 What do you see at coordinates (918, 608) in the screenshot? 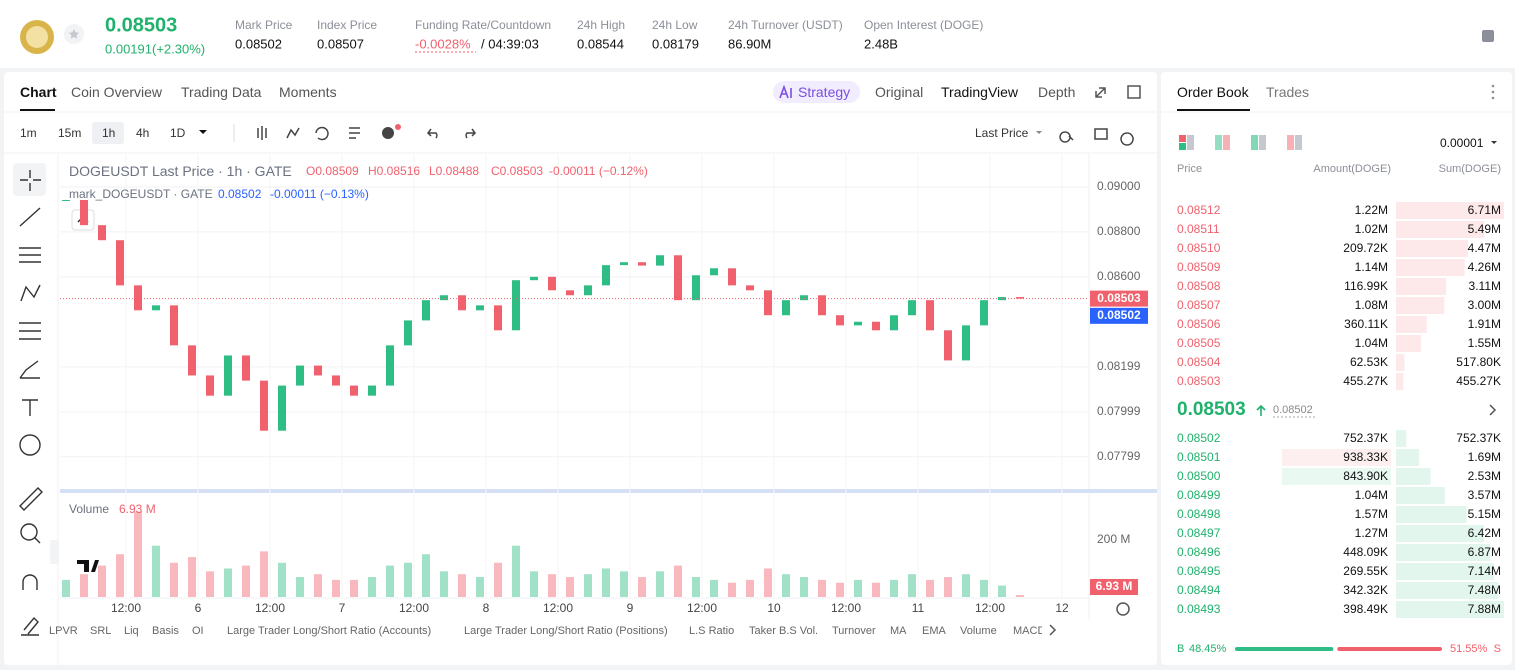
I see `x-tick-label: 11` at bounding box center [918, 608].